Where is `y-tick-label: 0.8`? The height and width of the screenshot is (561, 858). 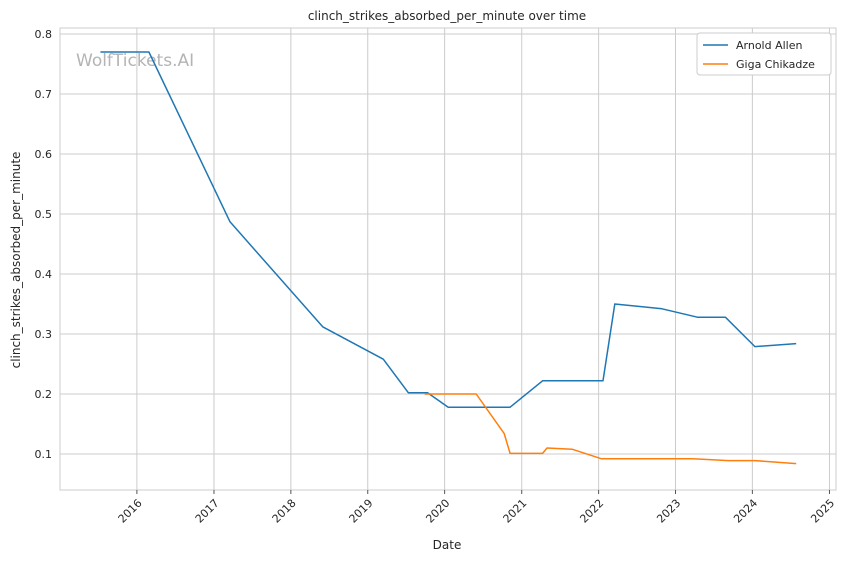
y-tick-label: 0.8 is located at coordinates (44, 34).